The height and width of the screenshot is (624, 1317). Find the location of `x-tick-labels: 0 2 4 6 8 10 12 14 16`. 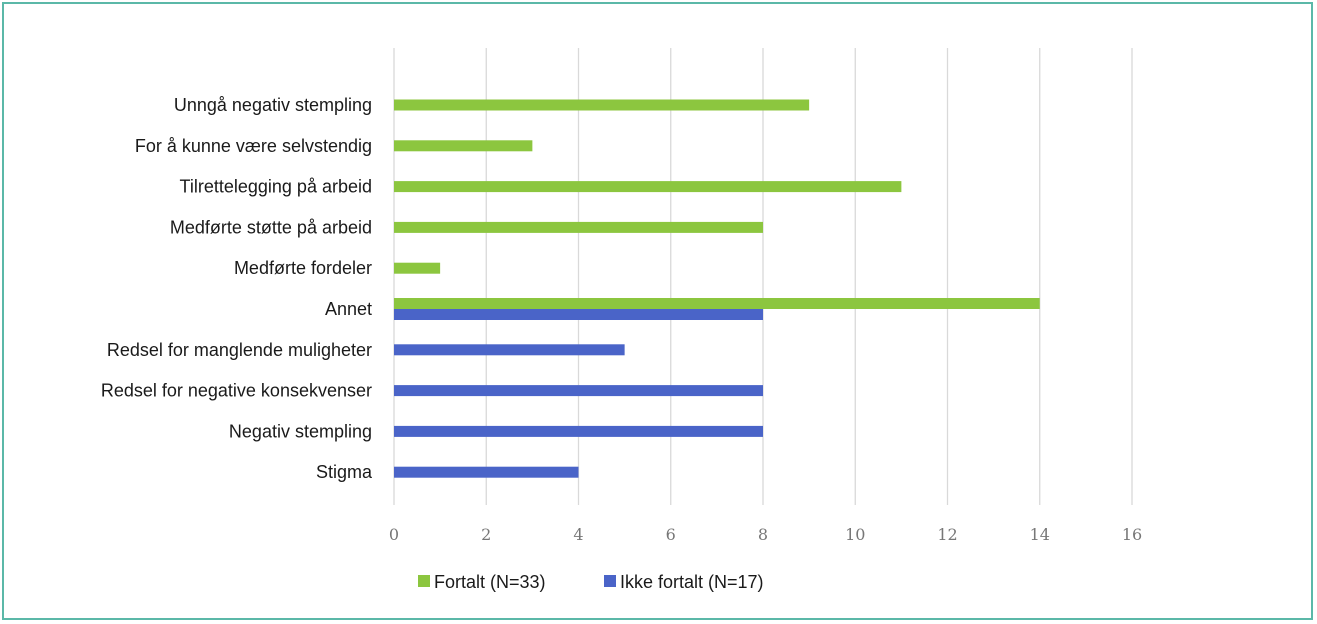

x-tick-labels: 0 2 4 6 8 10 12 14 16 is located at coordinates (765, 534).